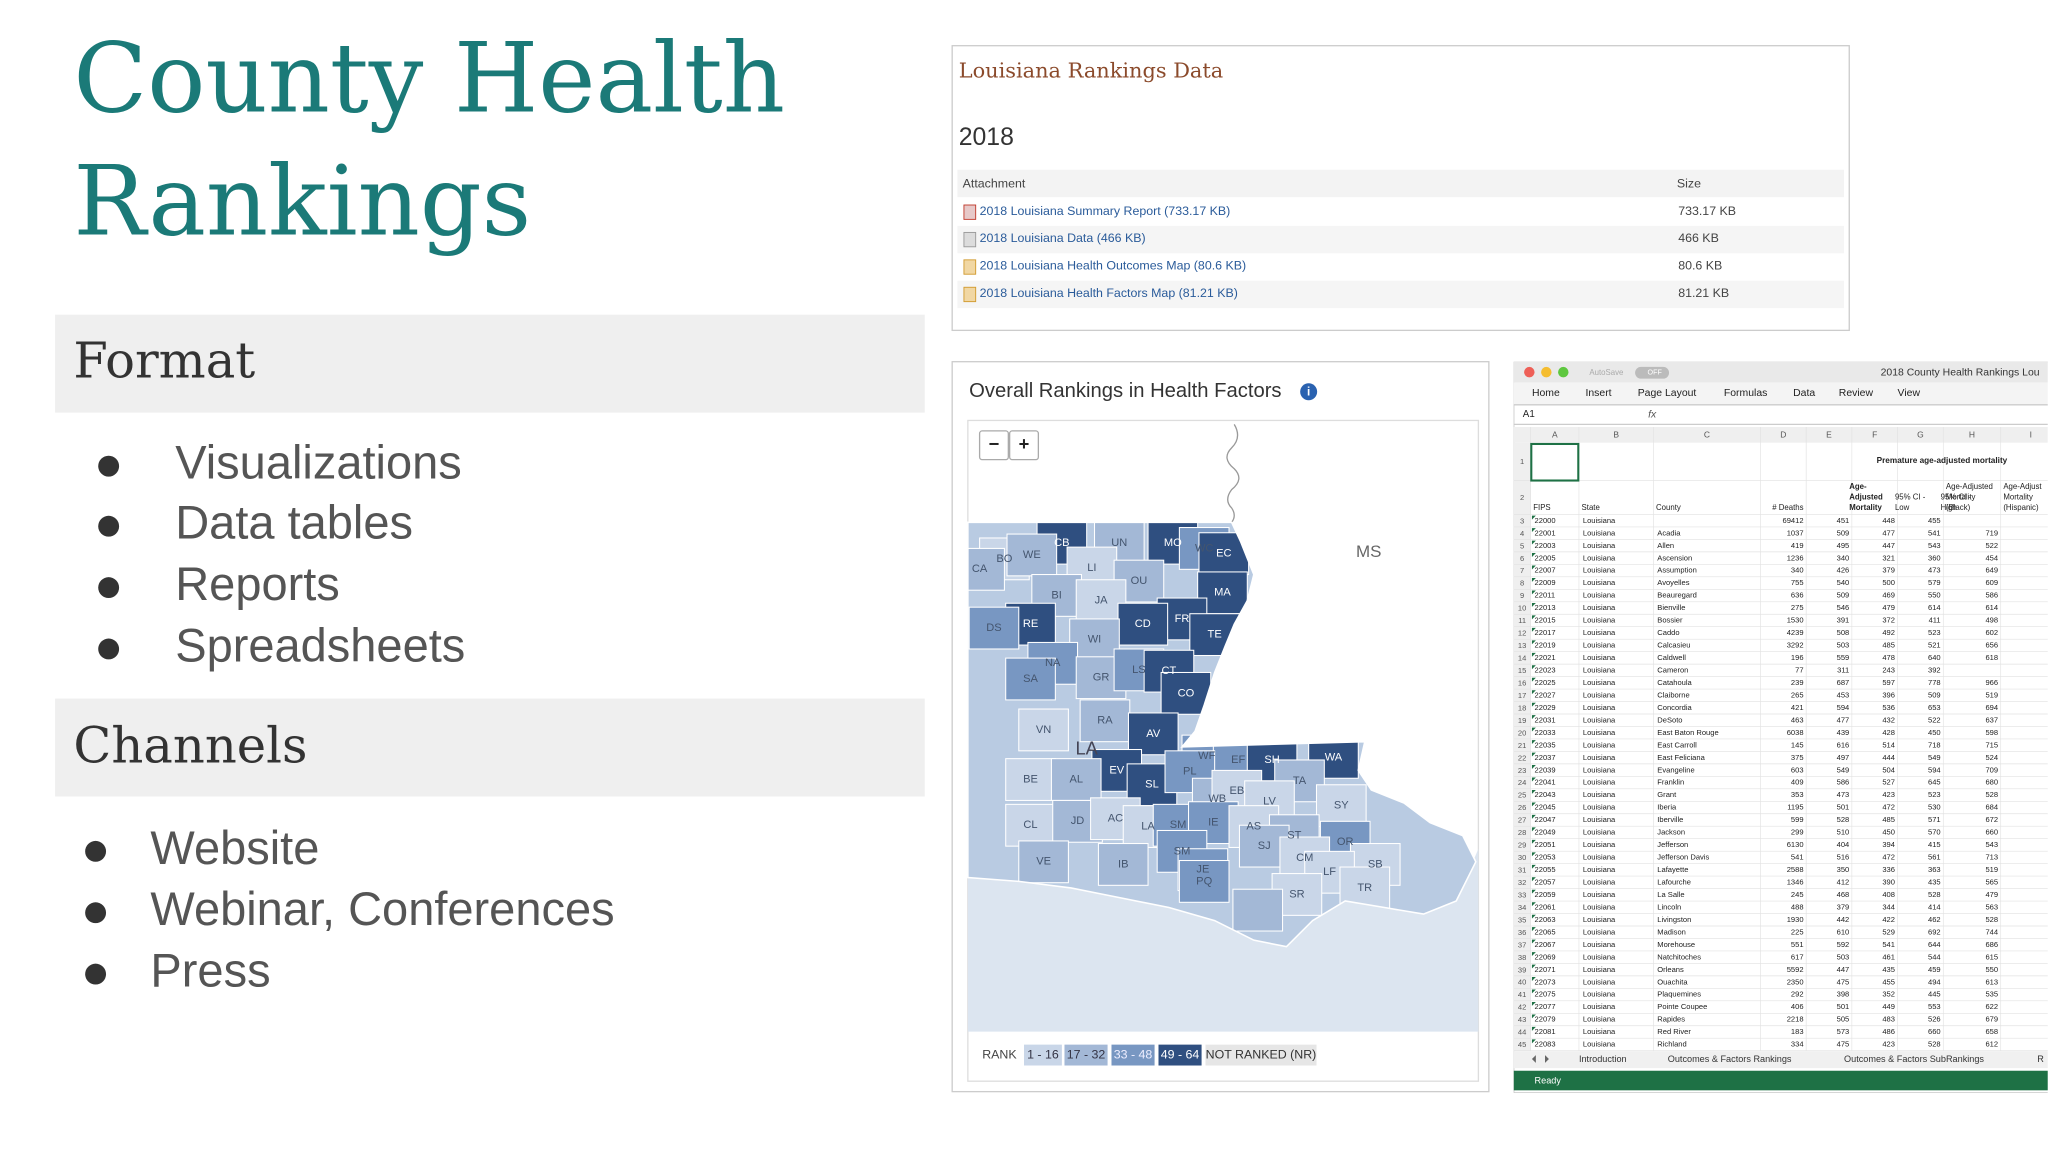 This screenshot has height=1153, width=2048. I want to click on cell: 448, so click(1888, 520).